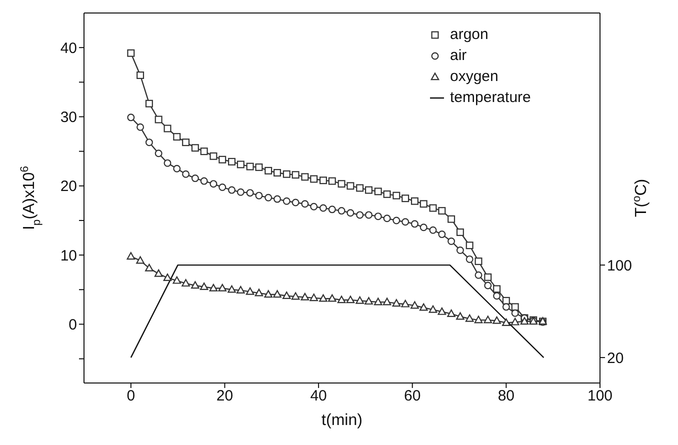 The image size is (678, 445). Describe the element at coordinates (68, 117) in the screenshot. I see `y-tick-label: 30` at that location.